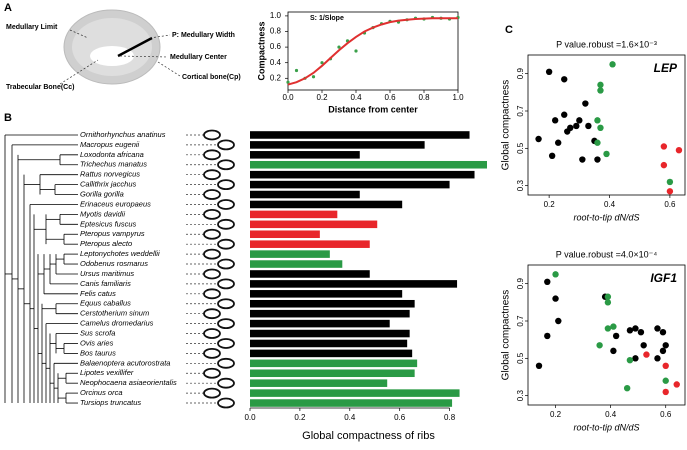 The width and height of the screenshot is (687, 450). Describe the element at coordinates (8, 8) in the screenshot. I see `panel-label: A` at that location.